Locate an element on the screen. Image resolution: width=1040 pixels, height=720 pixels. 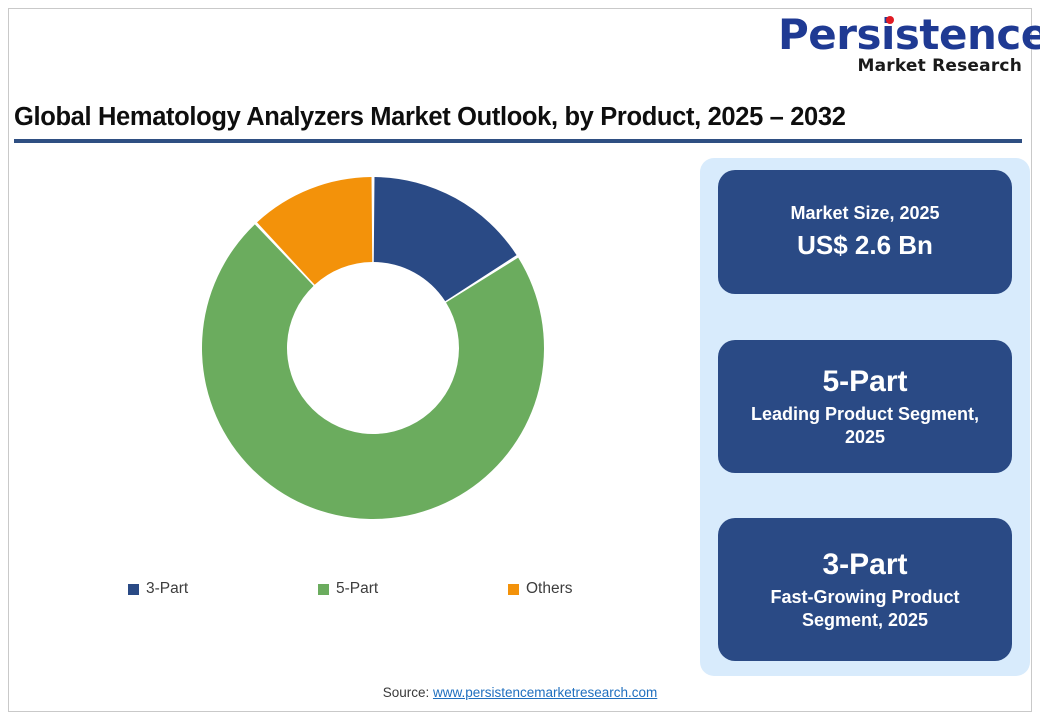
company-logo: Persistence Market Research is located at coordinates (909, 45).